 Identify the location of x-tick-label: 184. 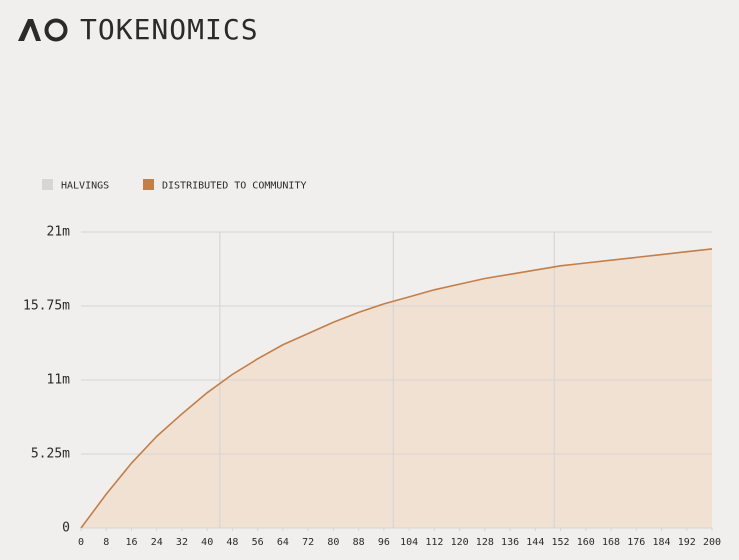
(661, 542).